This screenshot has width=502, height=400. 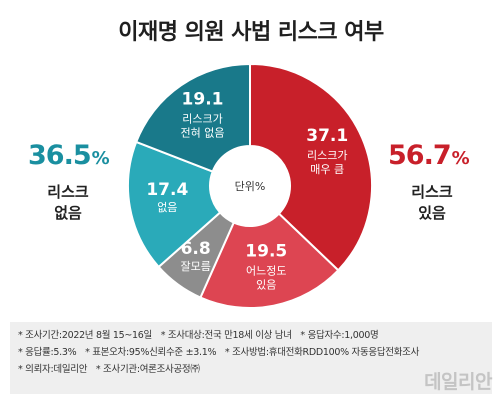 I want to click on slice-value-3: 17.4, so click(x=167, y=190).